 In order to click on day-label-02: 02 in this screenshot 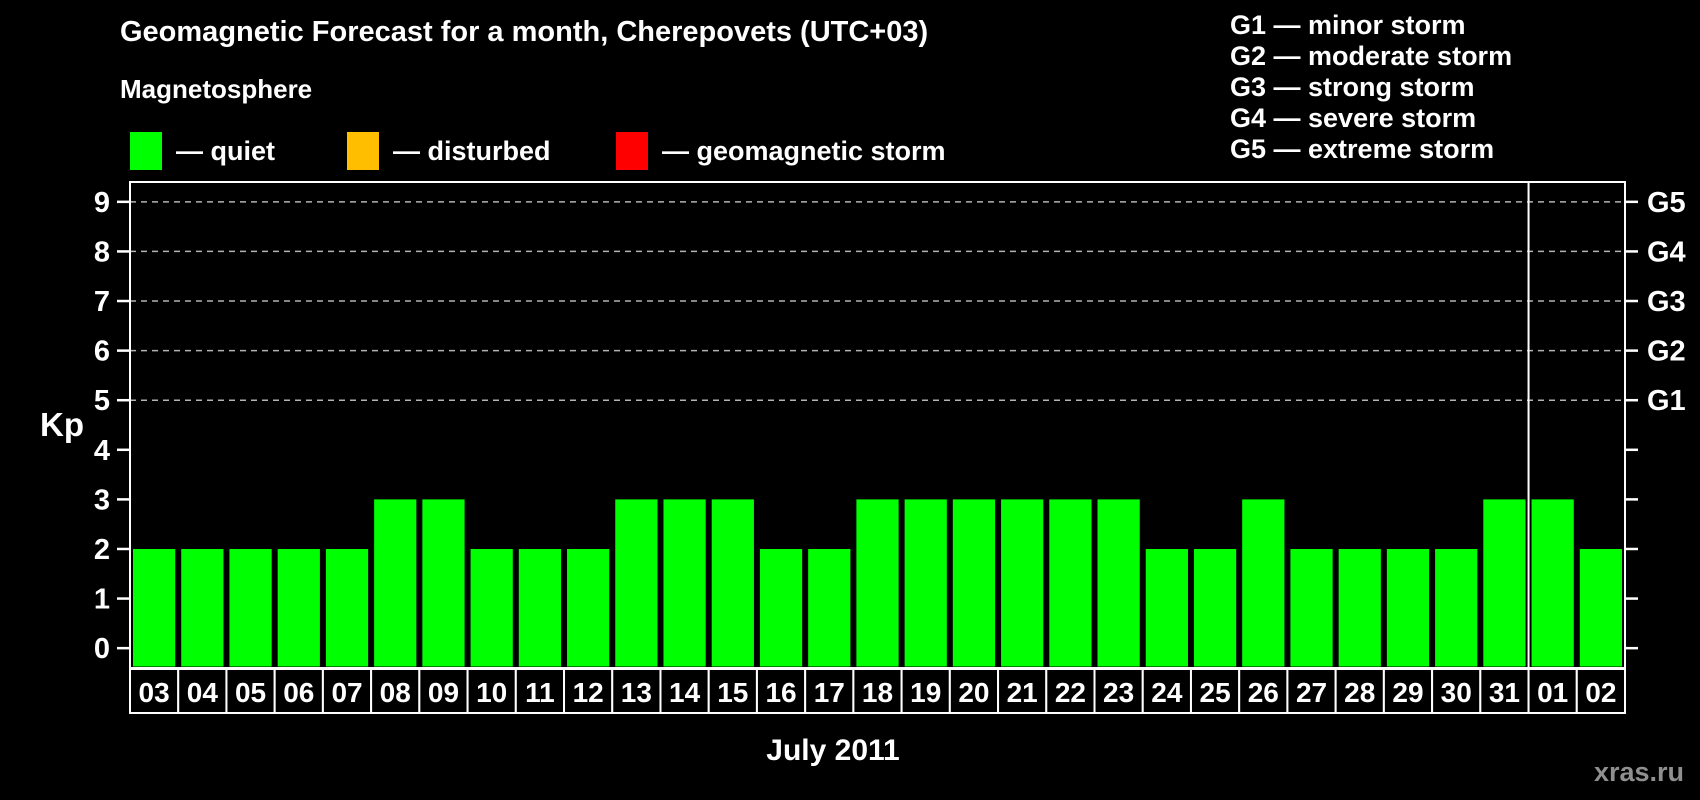, I will do `click(1600, 692)`.